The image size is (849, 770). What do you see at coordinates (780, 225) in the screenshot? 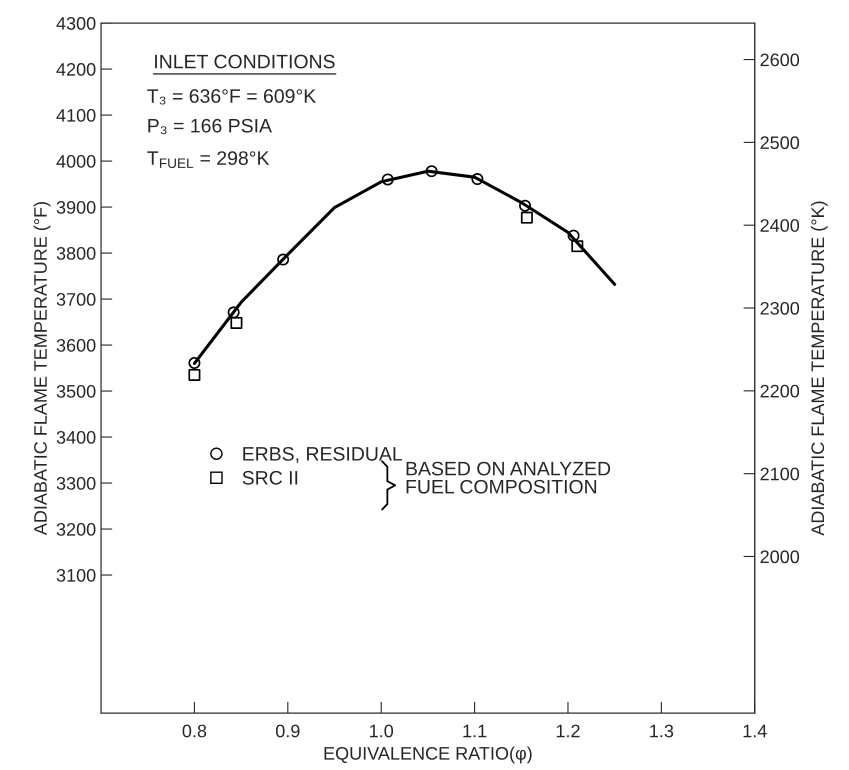
I see `y2-tick-label: 2400` at bounding box center [780, 225].